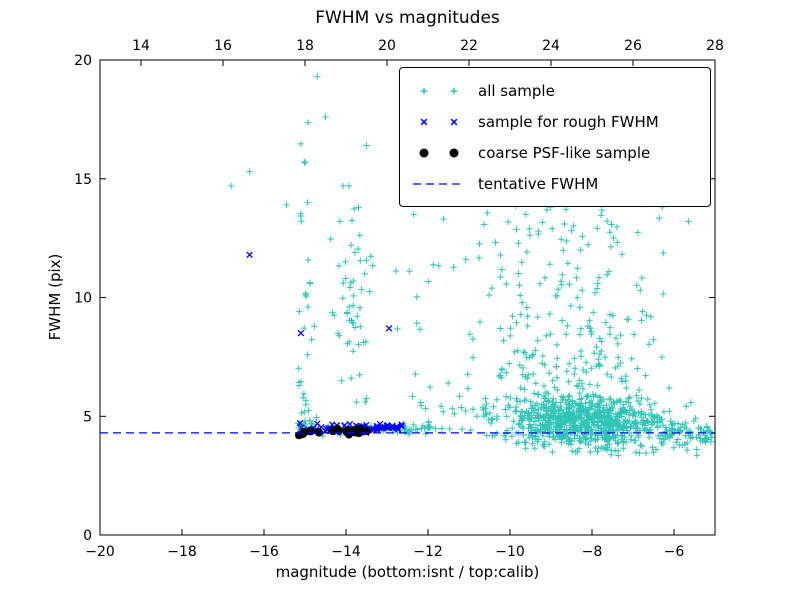  What do you see at coordinates (516, 90) in the screenshot?
I see `legend-label: all sample` at bounding box center [516, 90].